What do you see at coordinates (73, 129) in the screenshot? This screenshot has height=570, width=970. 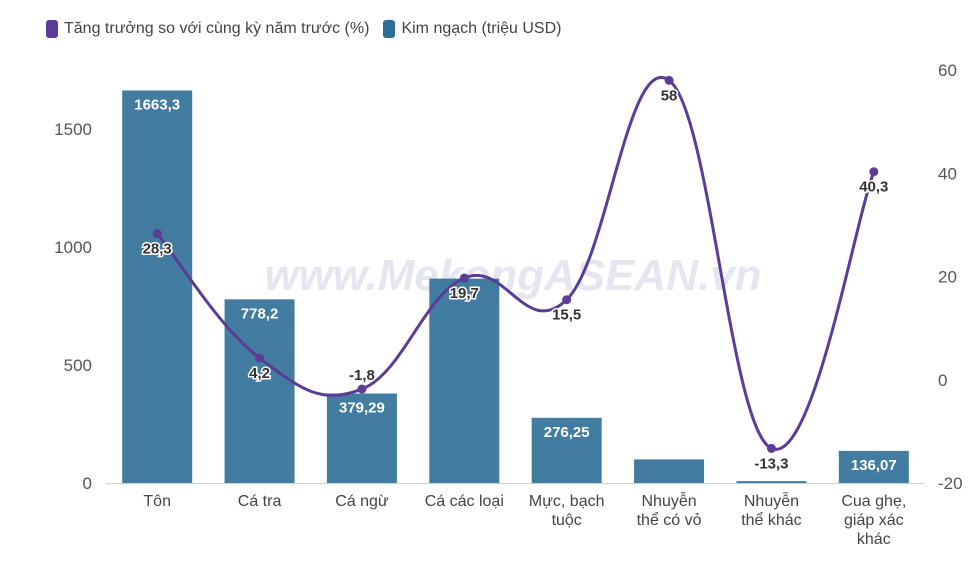 I see `left-tick-label: 1500` at bounding box center [73, 129].